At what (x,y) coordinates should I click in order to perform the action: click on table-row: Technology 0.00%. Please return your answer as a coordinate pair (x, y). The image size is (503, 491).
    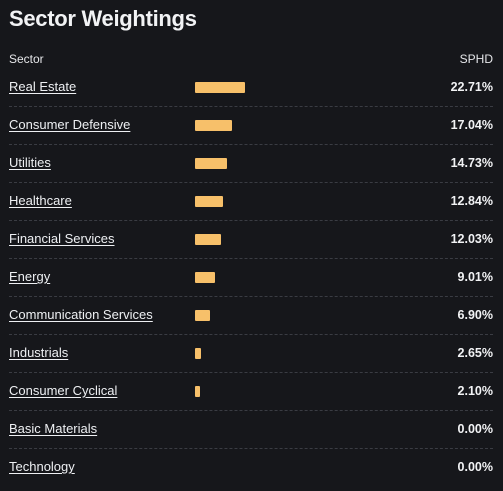
    Looking at the image, I should click on (251, 468).